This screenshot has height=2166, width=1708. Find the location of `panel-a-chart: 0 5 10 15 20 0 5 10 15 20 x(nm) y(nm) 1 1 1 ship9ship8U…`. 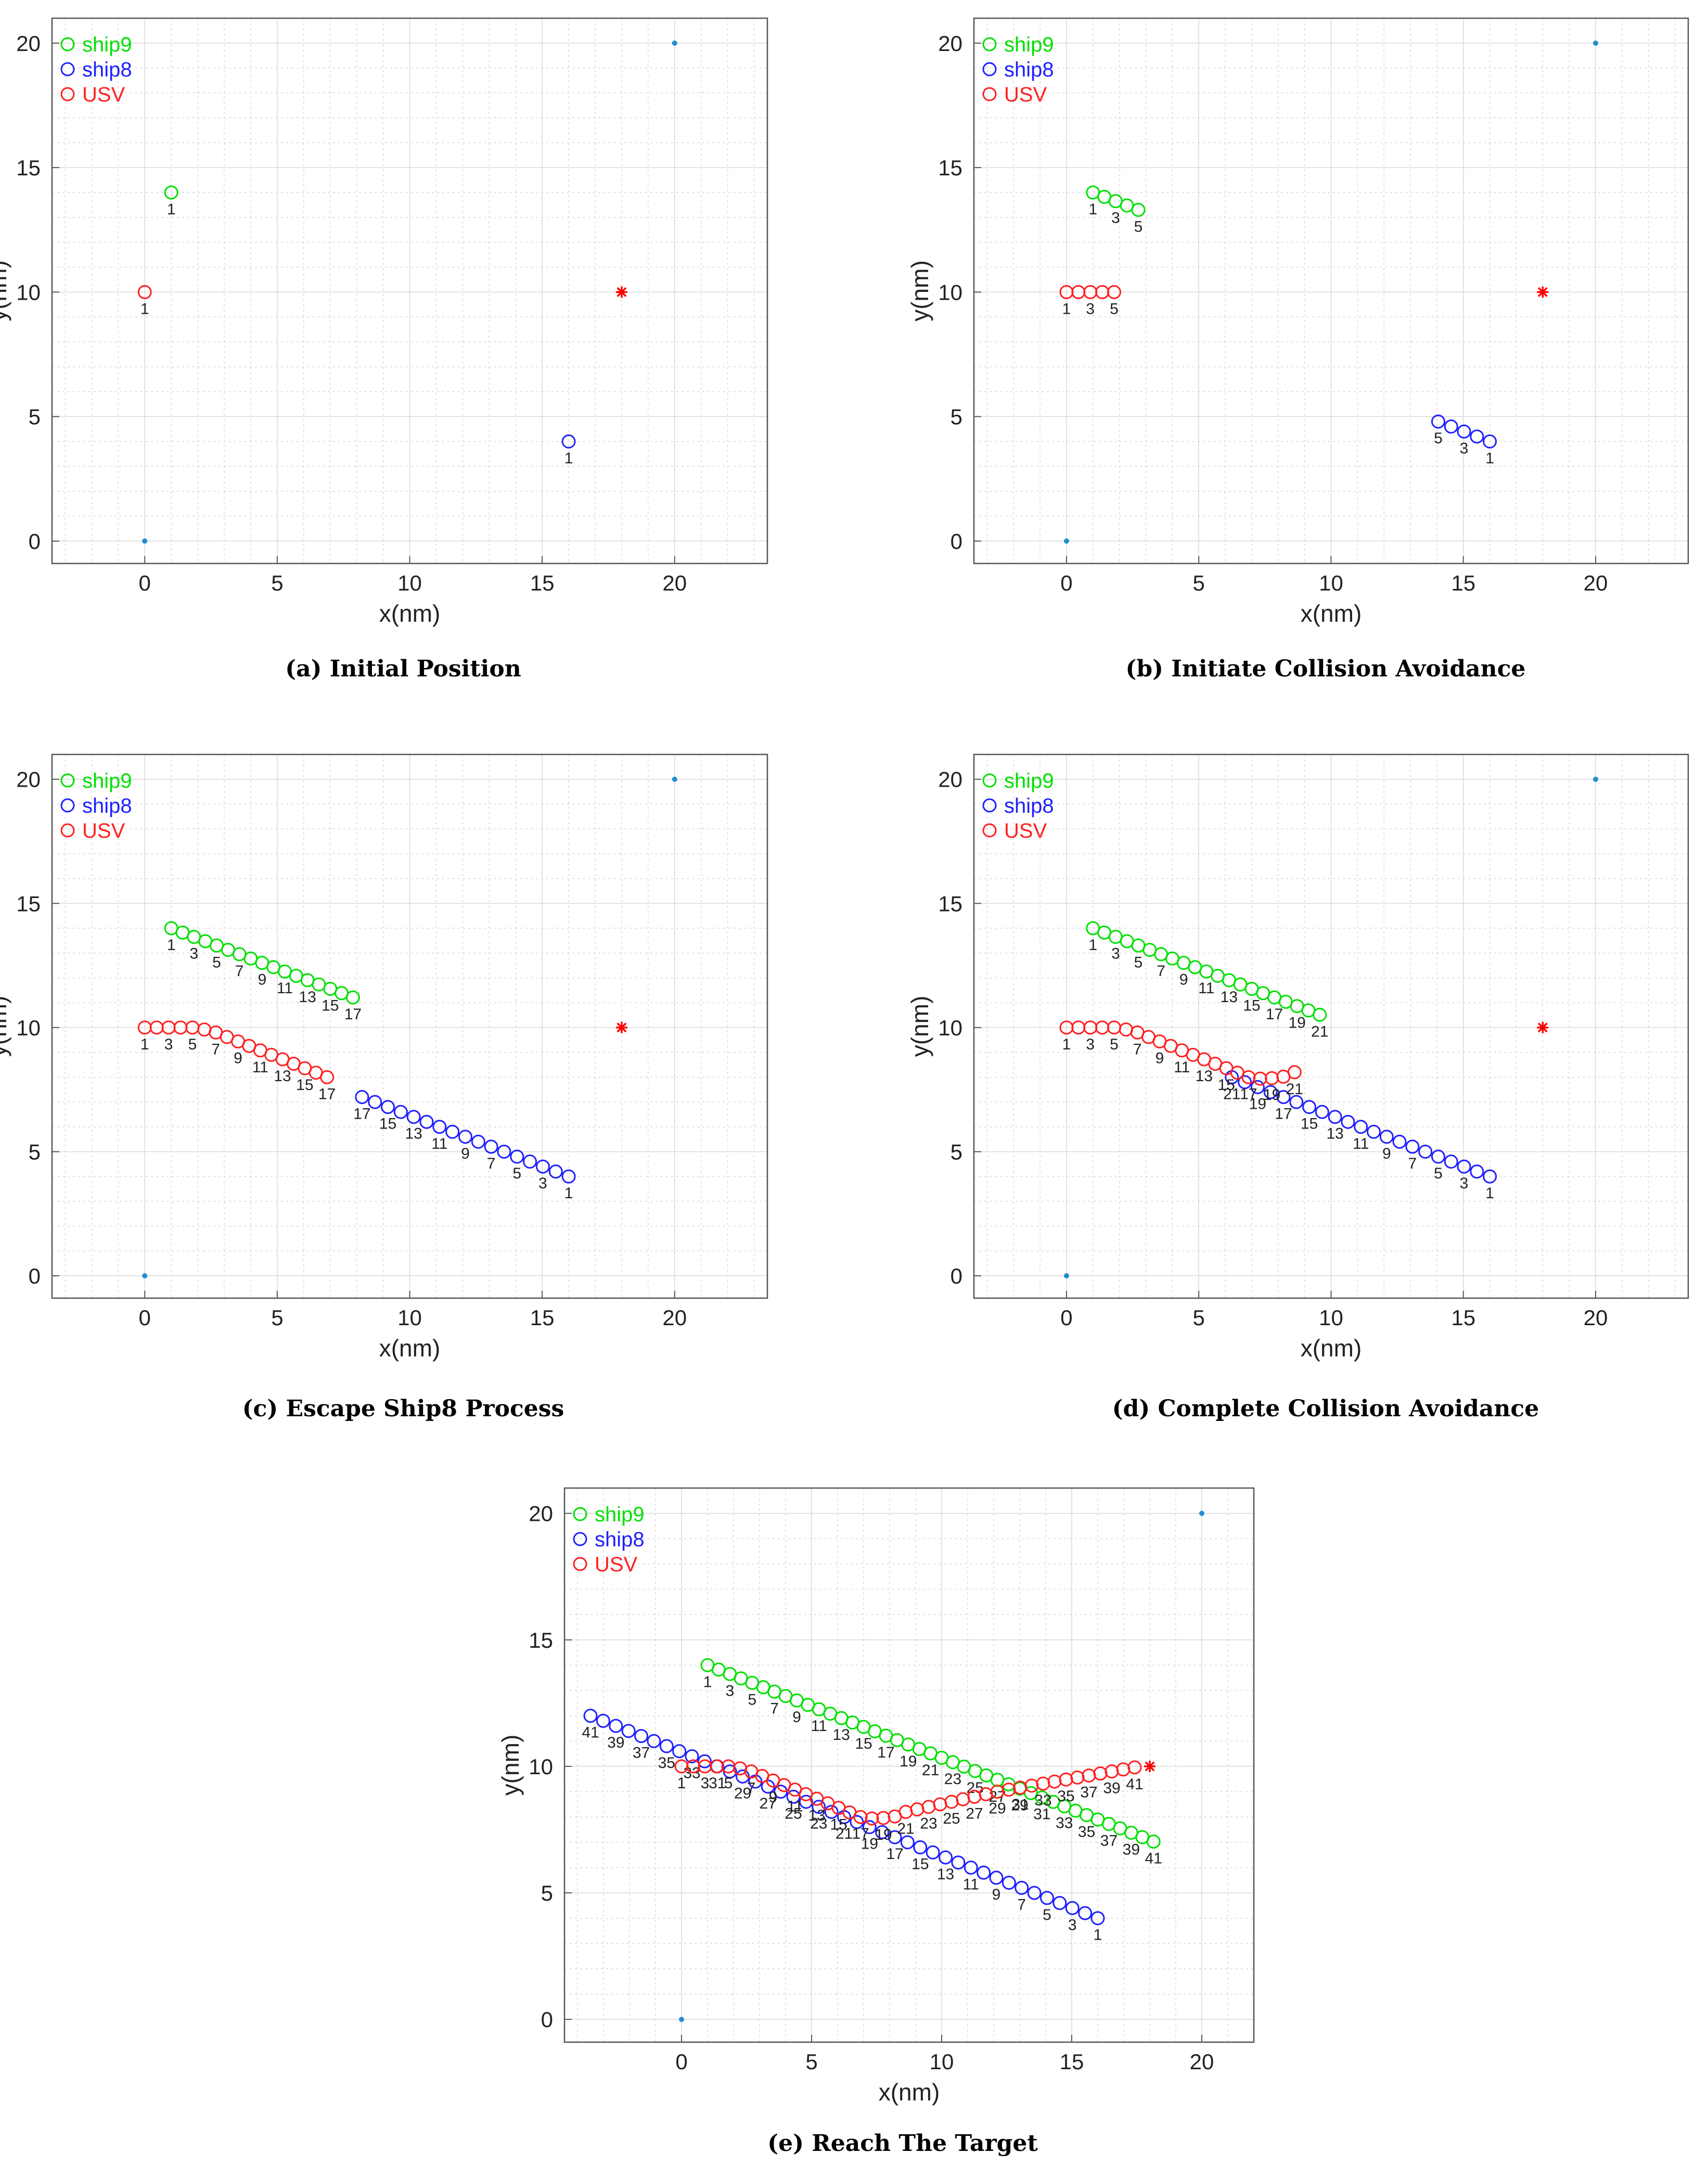

panel-a-chart: 0 5 10 15 20 0 5 10 15 20 x(nm) y(nm) 1 1 1 ship9ship8U… is located at coordinates (384, 322).